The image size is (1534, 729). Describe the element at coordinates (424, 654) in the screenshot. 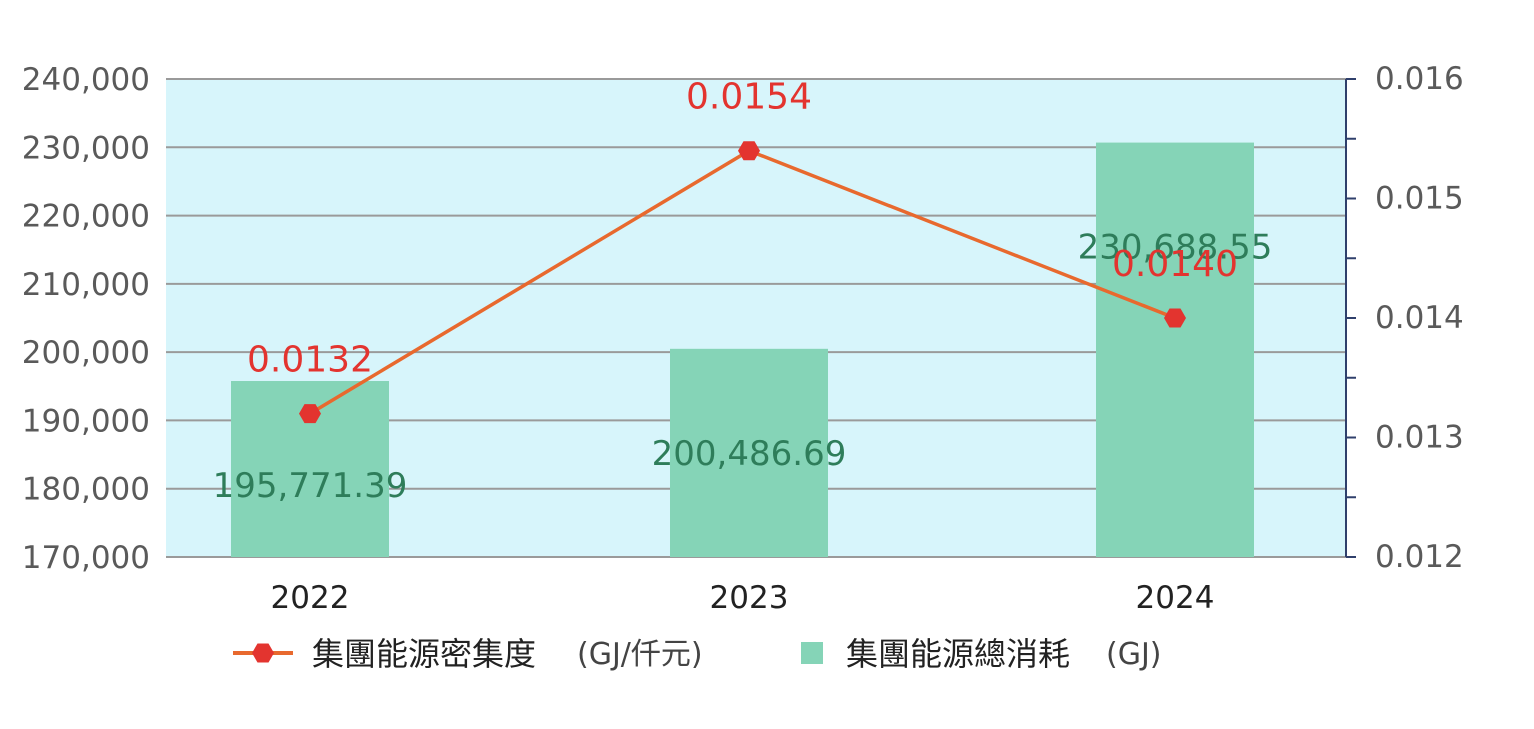

I see `legend-label: 集團能源密集度` at that location.